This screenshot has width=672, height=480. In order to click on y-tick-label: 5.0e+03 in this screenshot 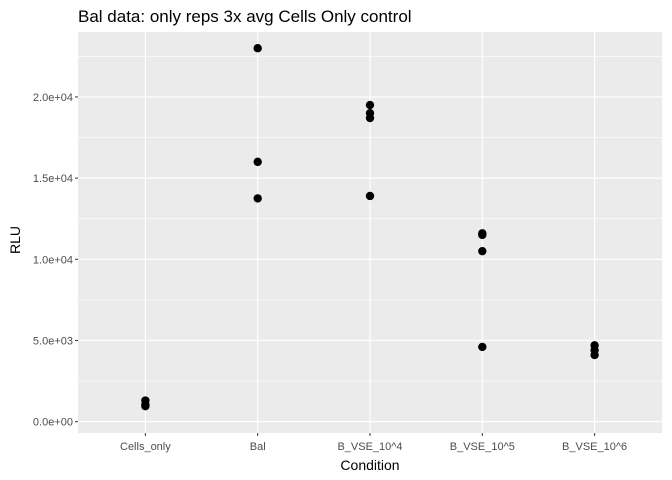, I will do `click(53, 341)`.